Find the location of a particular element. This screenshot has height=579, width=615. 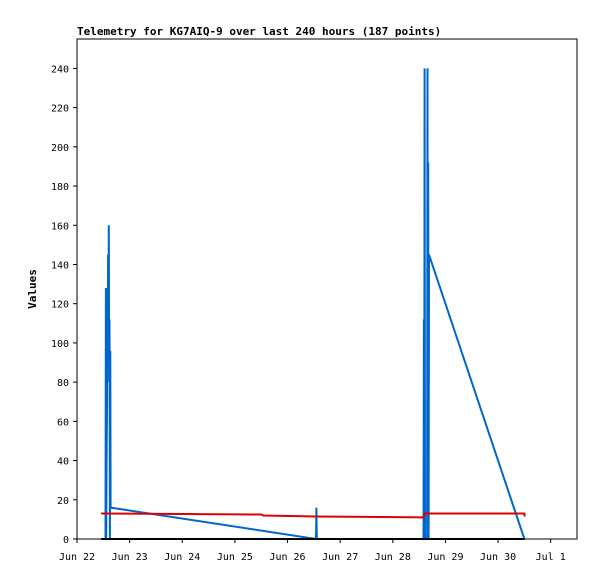

x-tick-label: Jun 26 is located at coordinates (287, 557).